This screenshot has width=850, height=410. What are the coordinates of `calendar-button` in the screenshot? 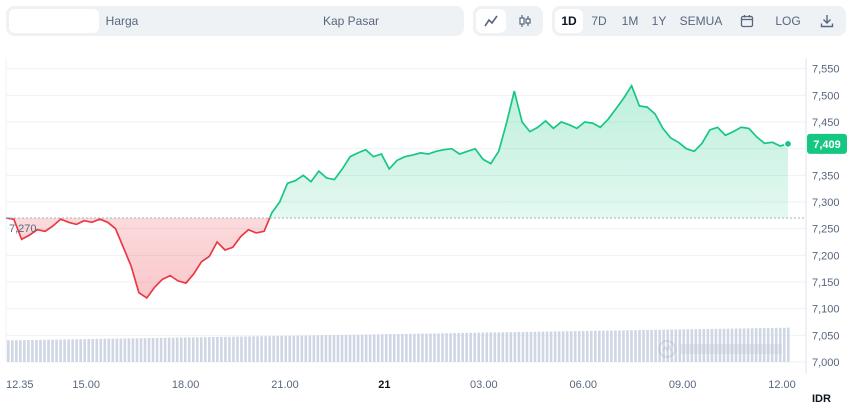 It's located at (747, 21).